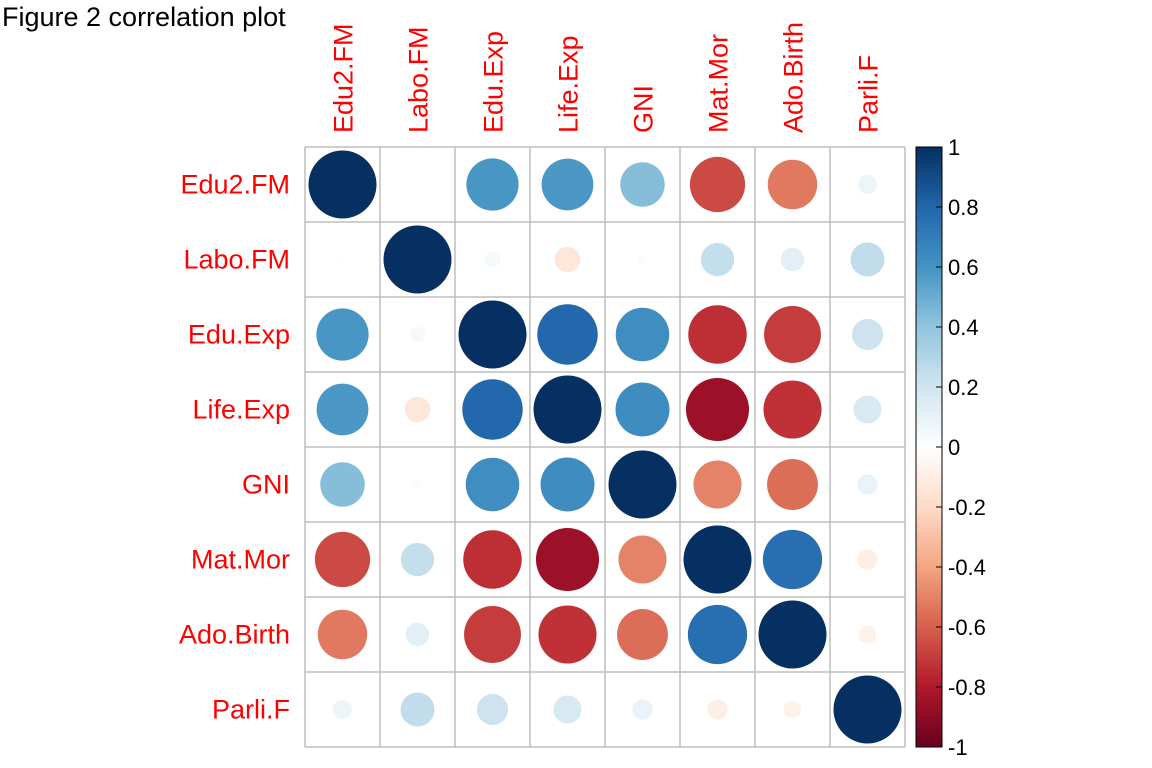 This screenshot has height=768, width=1152. Describe the element at coordinates (963, 207) in the screenshot. I see `colorbar-tick-label: 0.8` at that location.